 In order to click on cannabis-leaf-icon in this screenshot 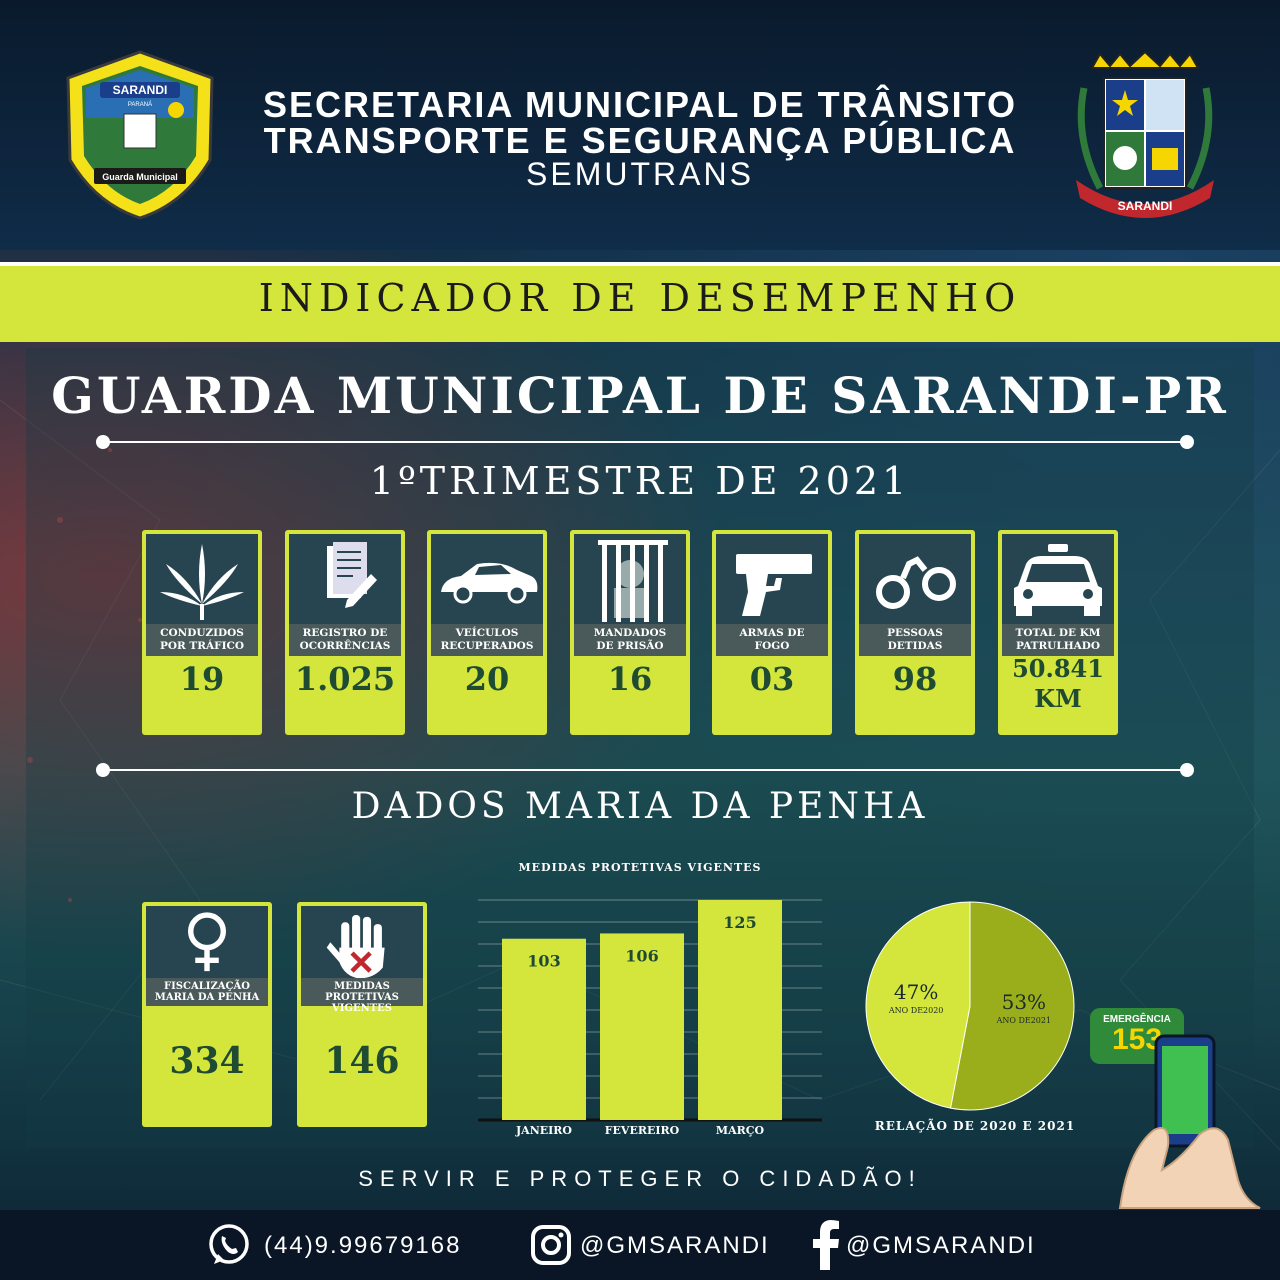, I will do `click(202, 582)`.